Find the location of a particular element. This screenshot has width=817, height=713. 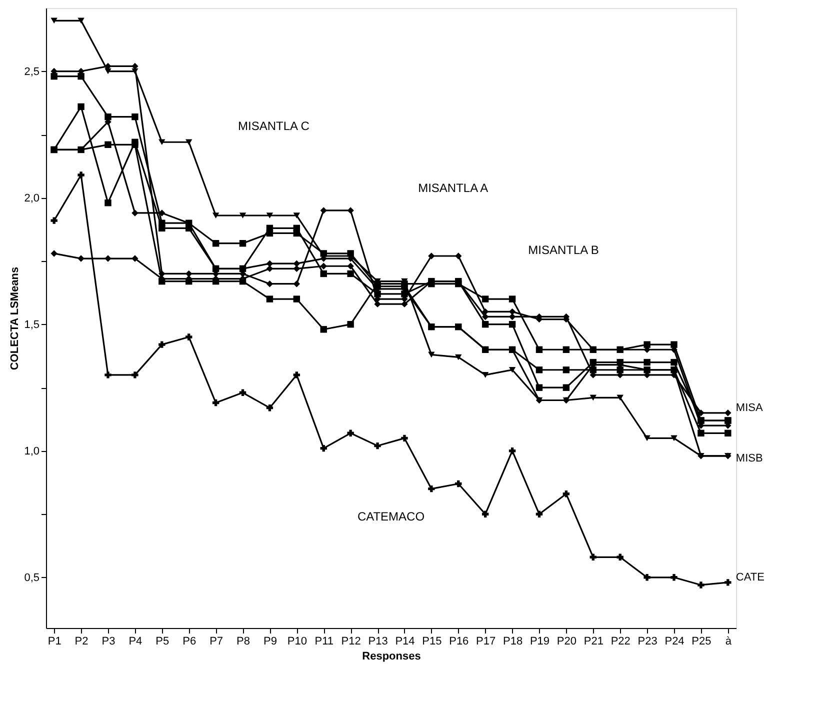

x-tick-label: P14 is located at coordinates (405, 642).